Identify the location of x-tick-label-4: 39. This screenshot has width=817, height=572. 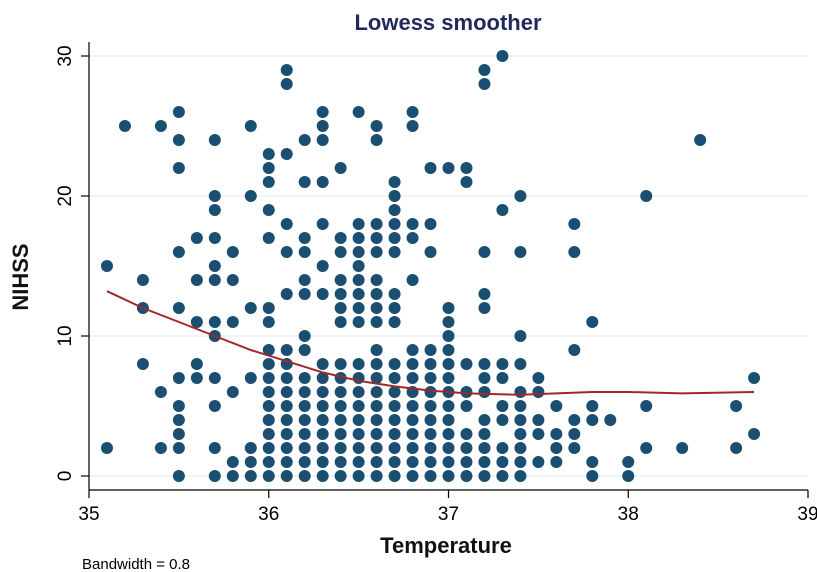
(807, 514).